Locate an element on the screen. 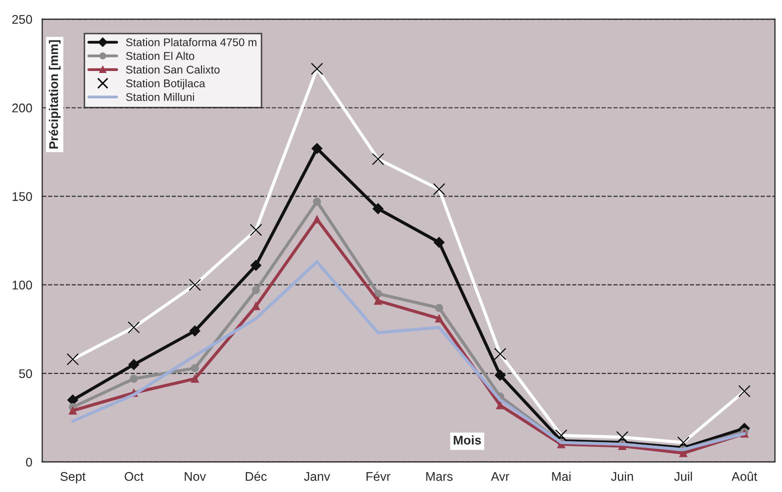 This screenshot has height=492, width=782. x-tick-label: Août is located at coordinates (745, 476).